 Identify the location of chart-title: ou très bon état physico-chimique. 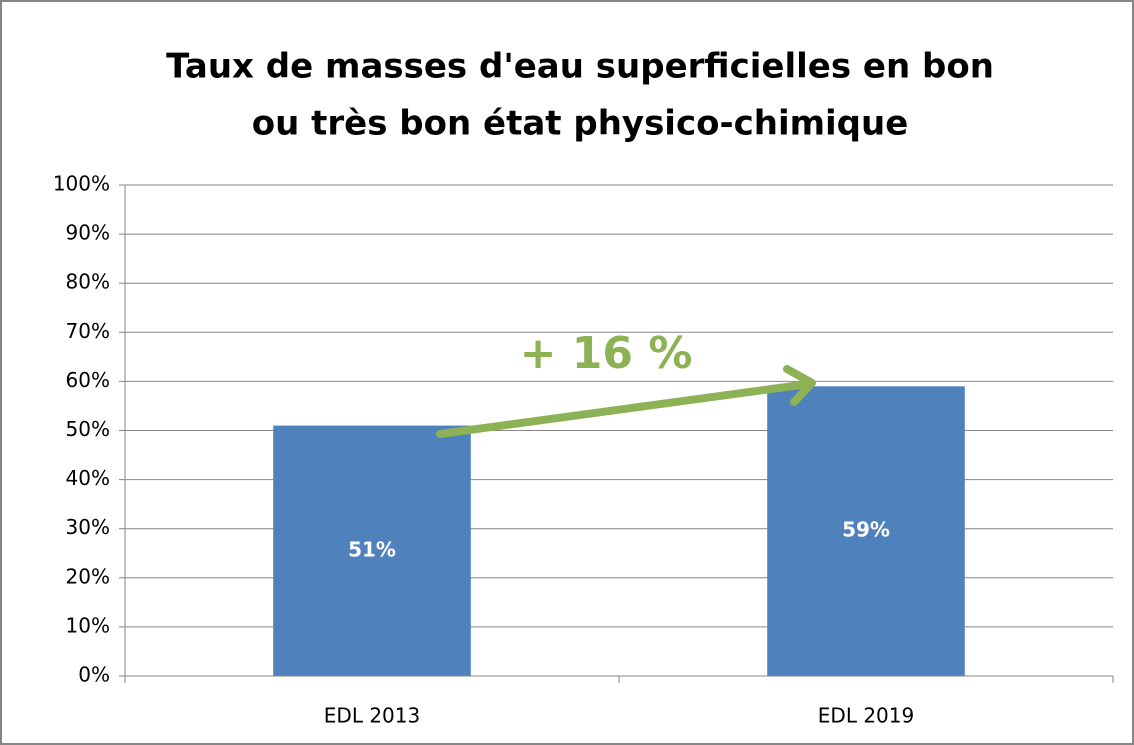
(580, 124).